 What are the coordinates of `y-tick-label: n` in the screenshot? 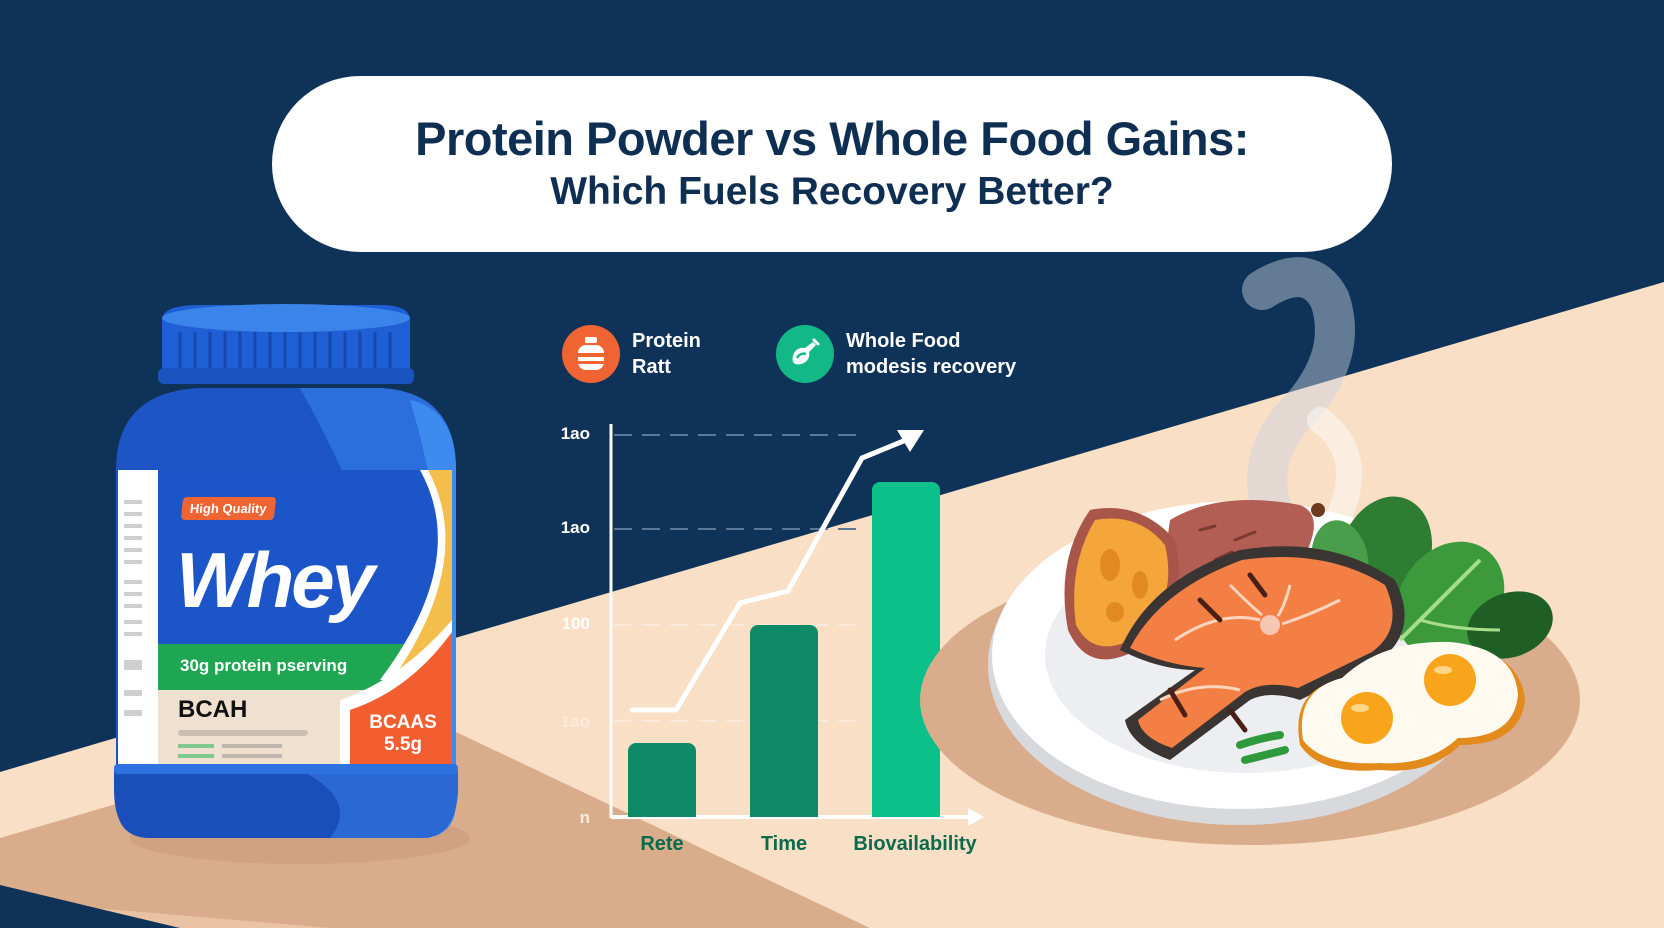 It's located at (584, 817).